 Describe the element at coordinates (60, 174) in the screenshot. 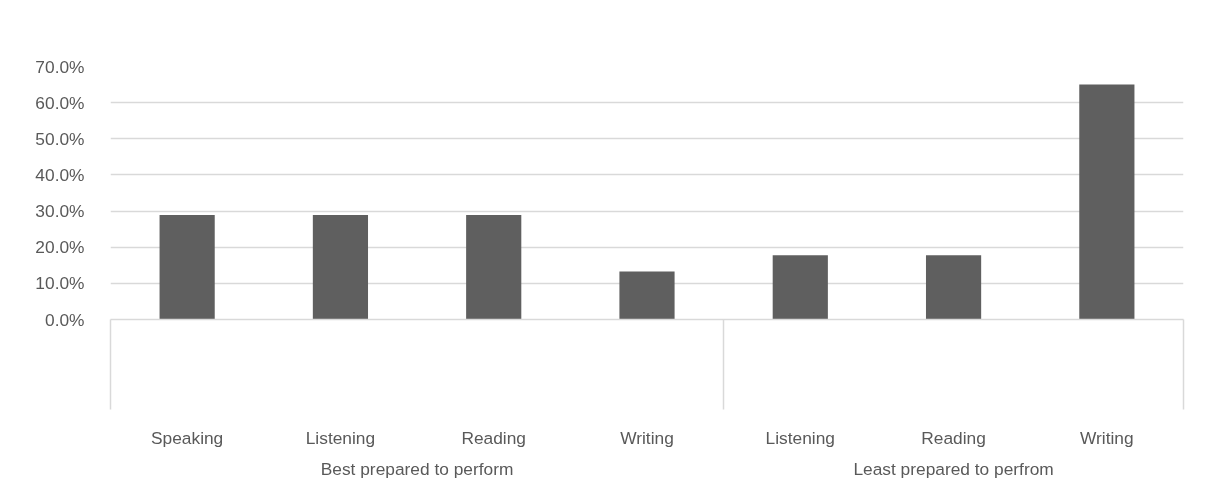

I see `y-tick-label: 40.0%` at that location.